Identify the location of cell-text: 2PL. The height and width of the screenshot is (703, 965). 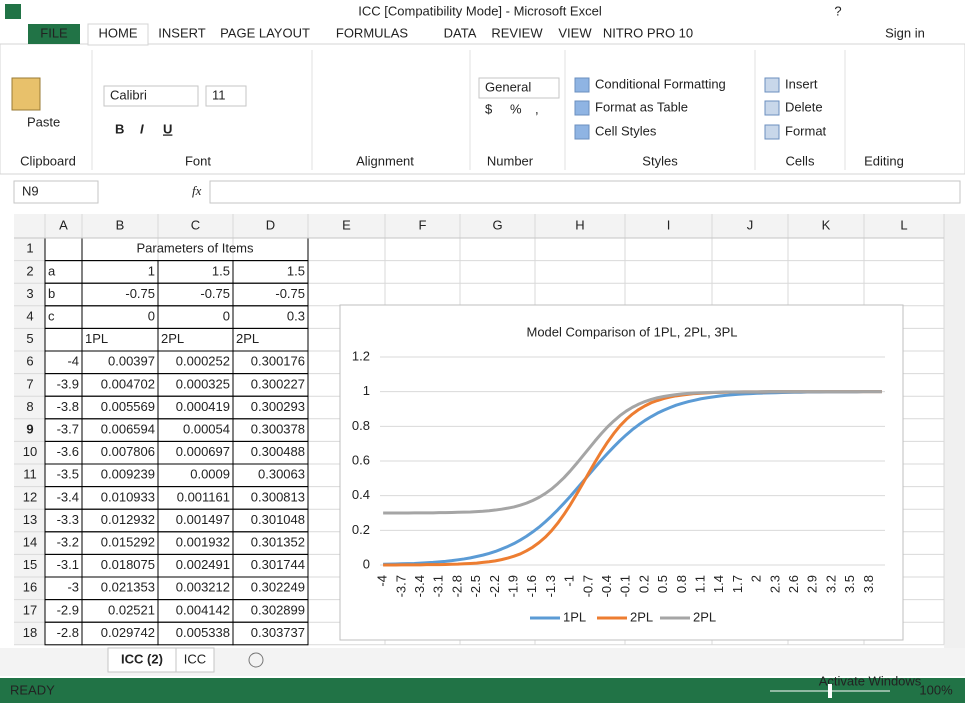
(247, 338).